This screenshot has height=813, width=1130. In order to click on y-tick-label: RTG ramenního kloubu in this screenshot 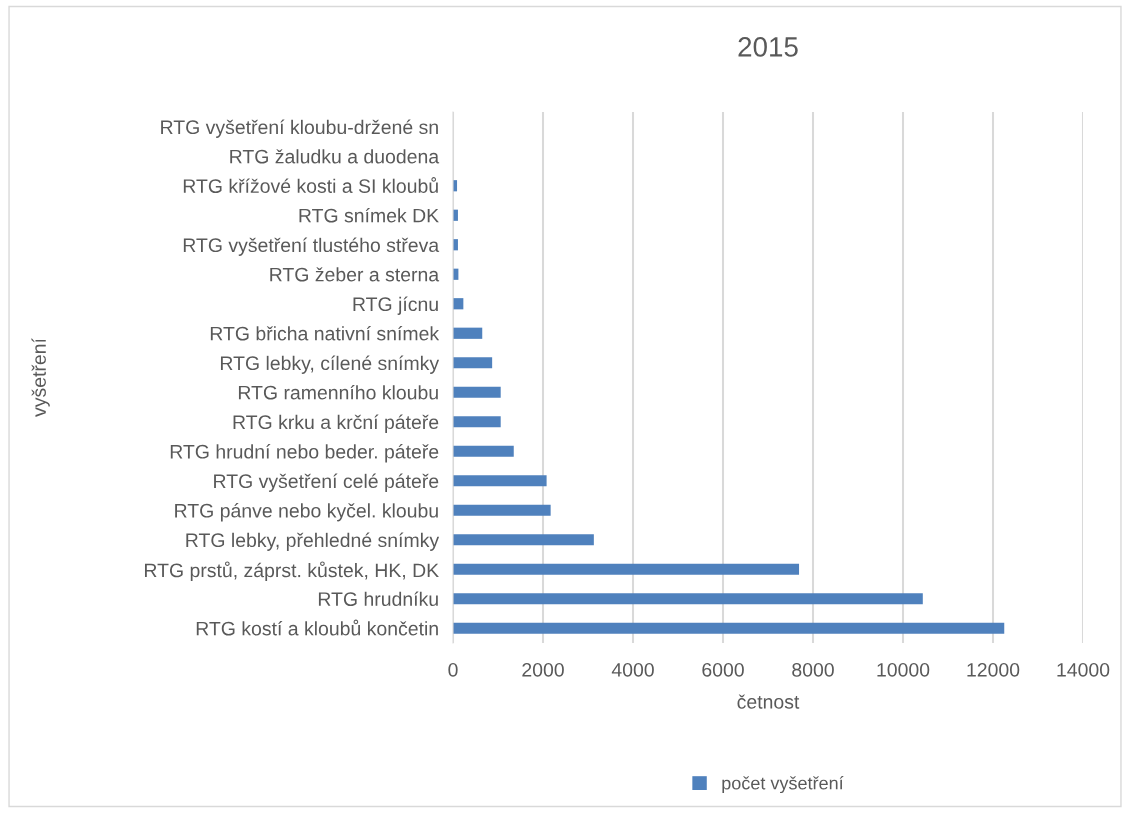, I will do `click(338, 392)`.